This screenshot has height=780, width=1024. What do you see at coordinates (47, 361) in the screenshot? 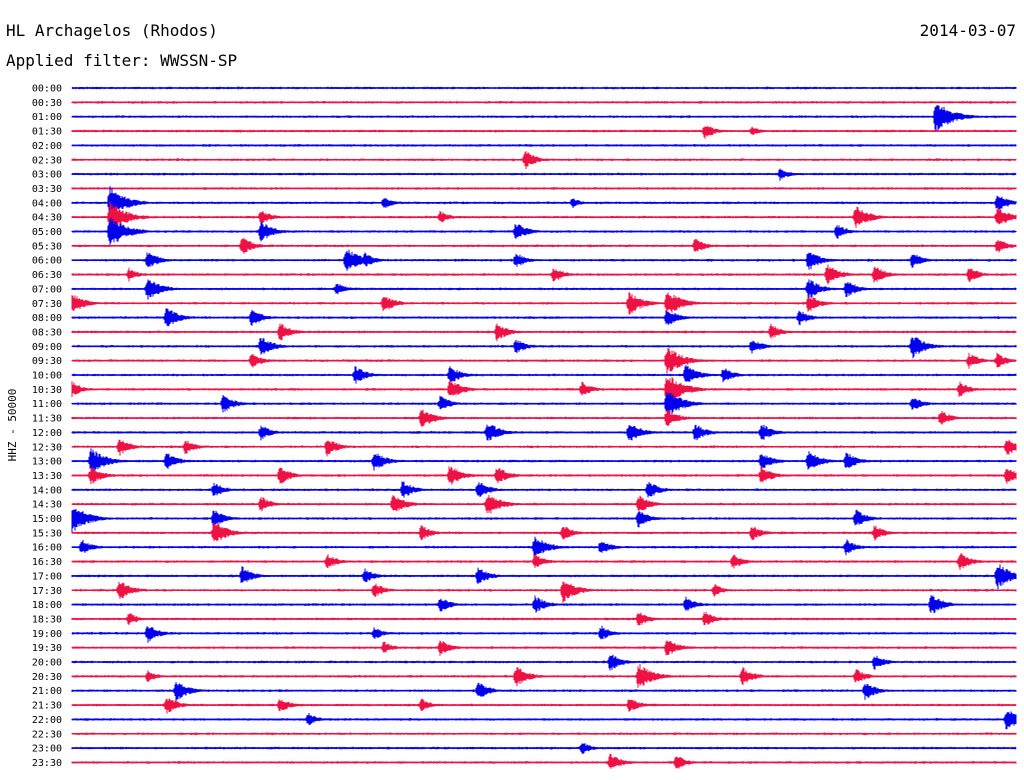
I see `time-label: 09:30` at bounding box center [47, 361].